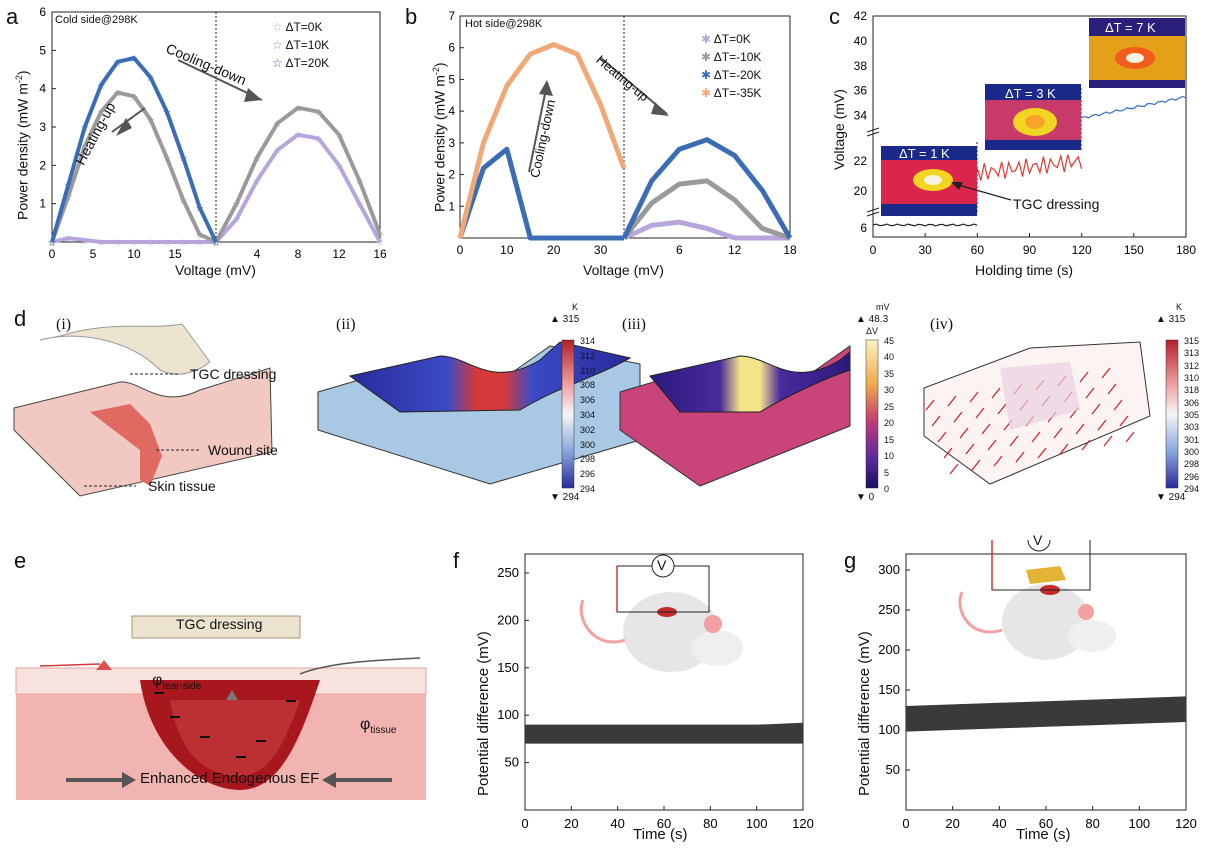 This screenshot has height=856, width=1215. Describe the element at coordinates (451, 206) in the screenshot. I see `y-tick-label: 1` at that location.